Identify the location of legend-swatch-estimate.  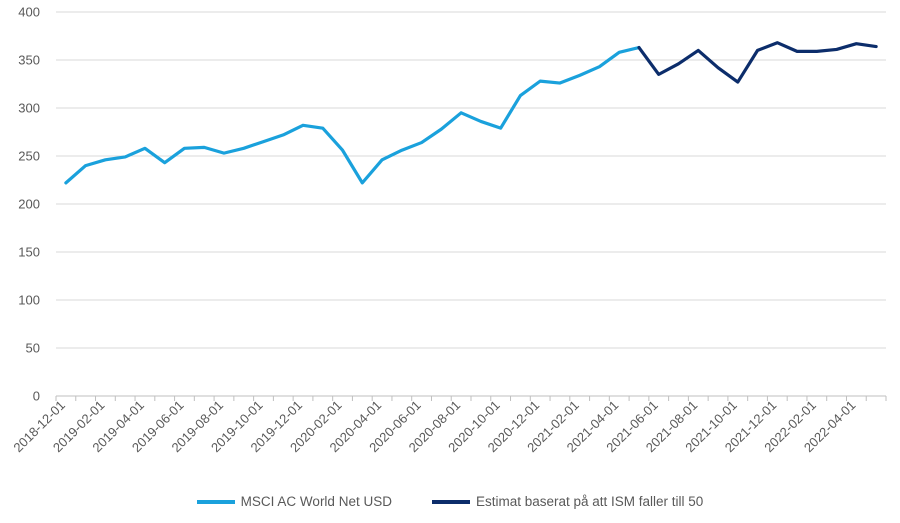
(450, 501).